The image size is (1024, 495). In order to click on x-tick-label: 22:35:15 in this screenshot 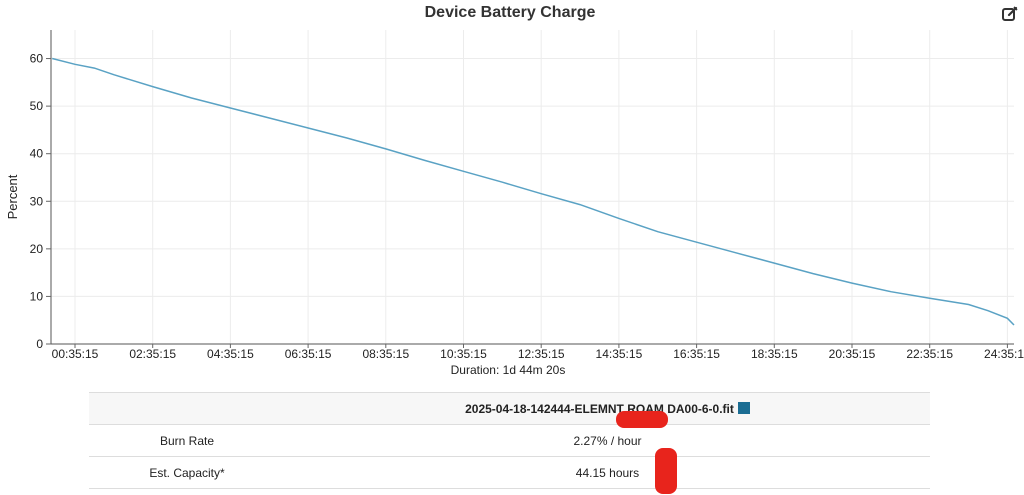, I will do `click(929, 354)`.